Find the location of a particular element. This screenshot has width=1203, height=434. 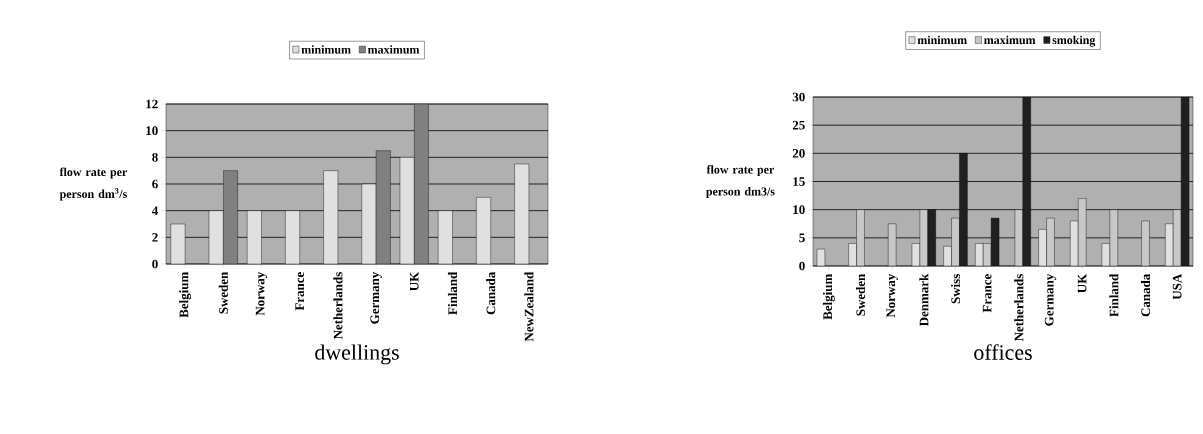

y-tick-label: 2 is located at coordinates (155, 237).